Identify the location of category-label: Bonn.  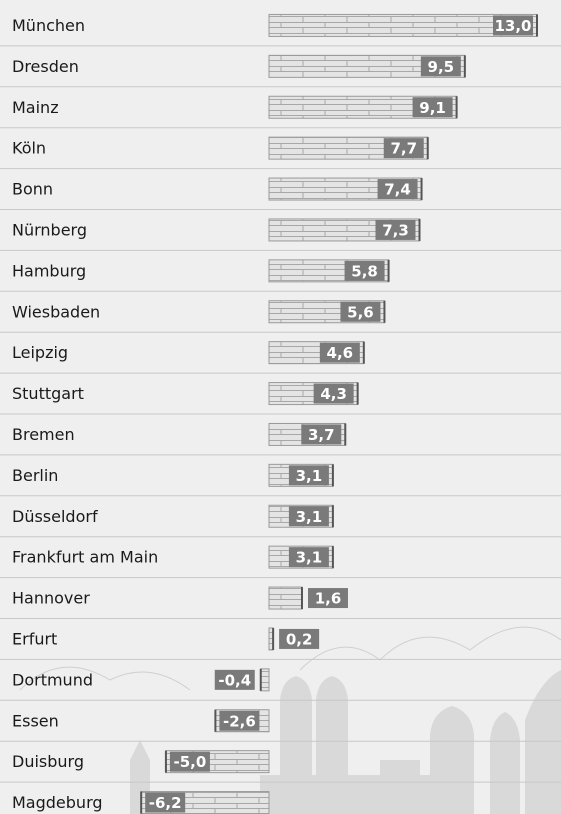
(32, 189).